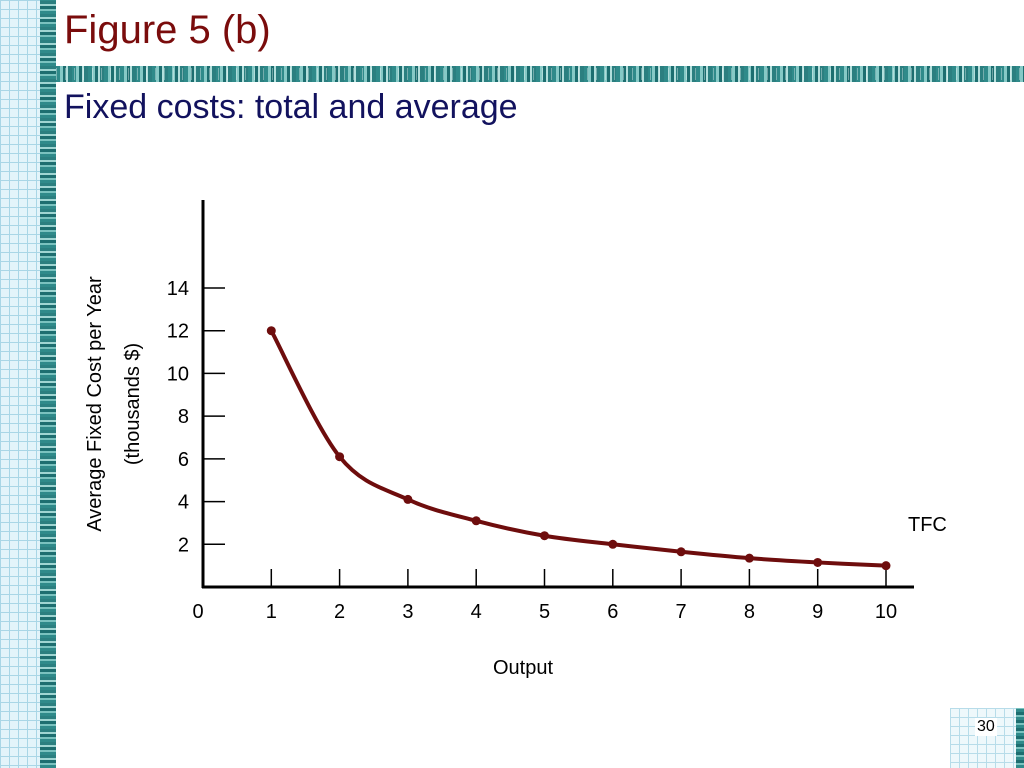 This screenshot has width=1024, height=768. Describe the element at coordinates (291, 107) in the screenshot. I see `slide-subtitle: Fixed costs: total and average` at that location.